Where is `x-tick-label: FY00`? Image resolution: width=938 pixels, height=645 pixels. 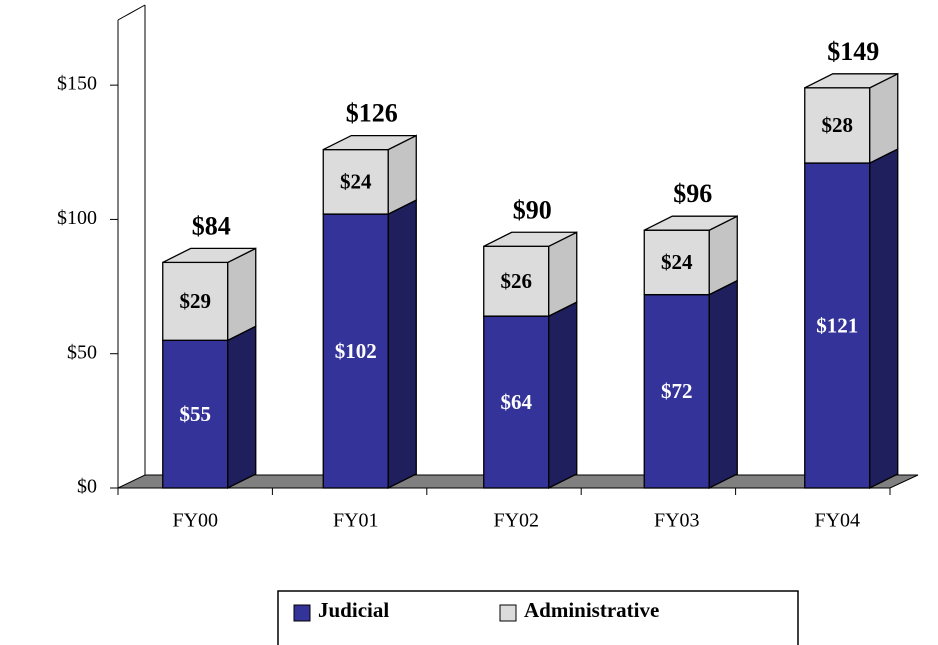
x-tick-label: FY00 is located at coordinates (195, 521).